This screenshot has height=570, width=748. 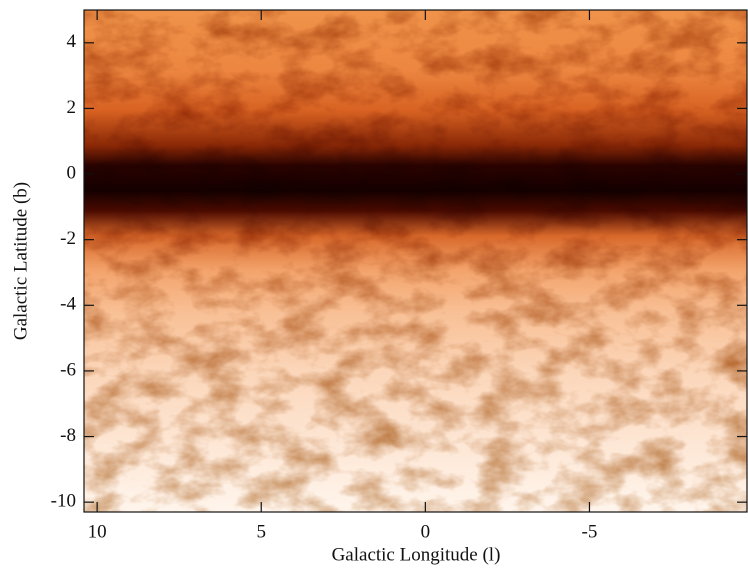 I want to click on y-tick-label: -8, so click(x=68, y=435).